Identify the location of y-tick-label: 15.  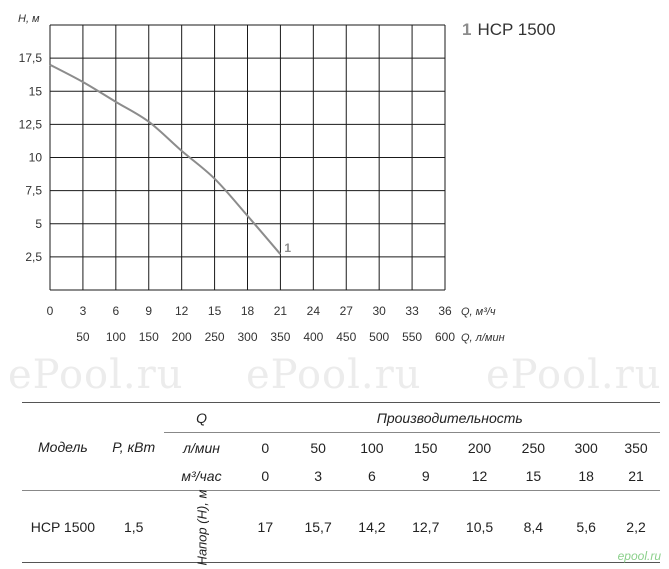
(36, 91).